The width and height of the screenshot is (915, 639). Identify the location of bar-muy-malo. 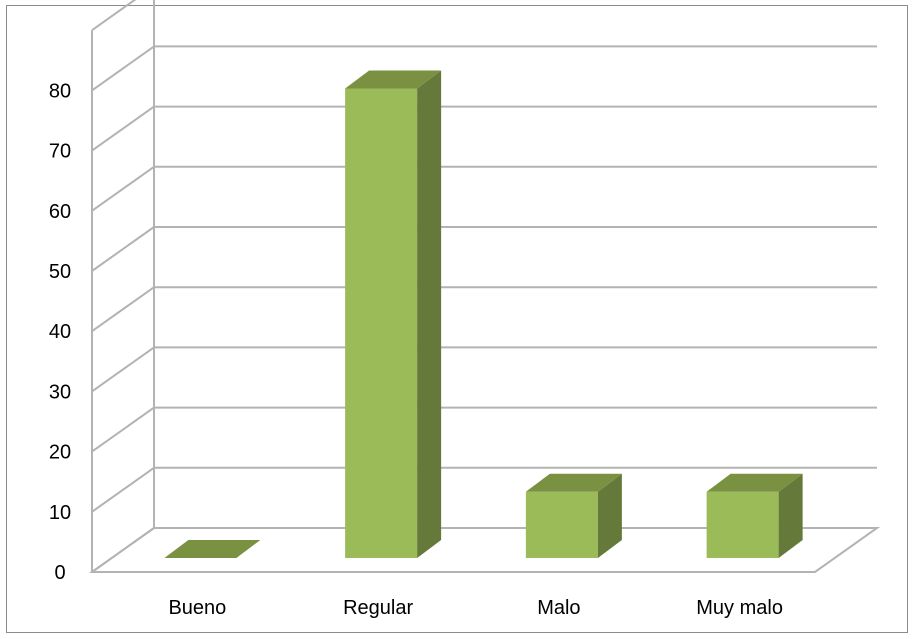
(754, 515).